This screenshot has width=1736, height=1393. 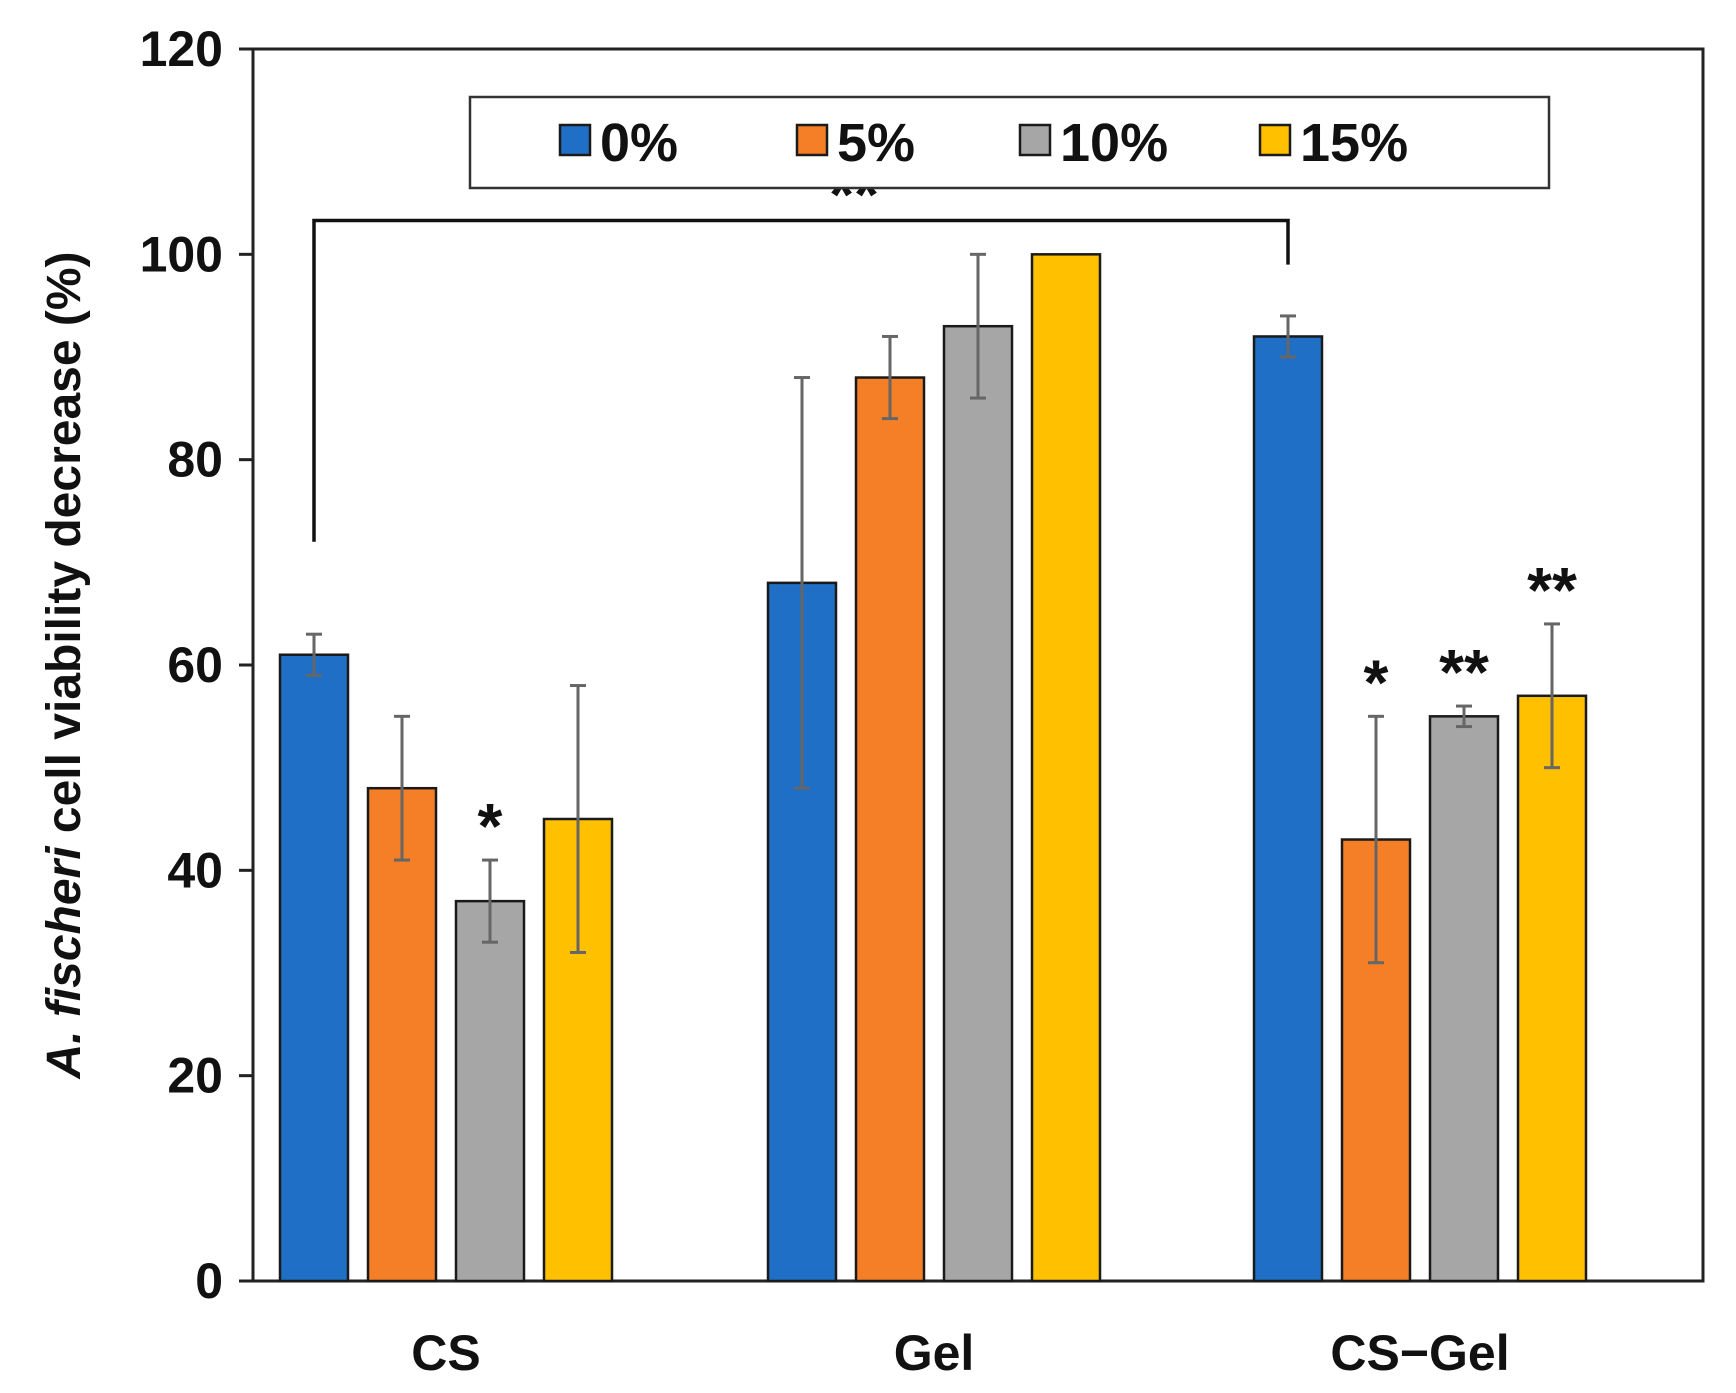 What do you see at coordinates (195, 460) in the screenshot?
I see `y-tick-label: 80` at bounding box center [195, 460].